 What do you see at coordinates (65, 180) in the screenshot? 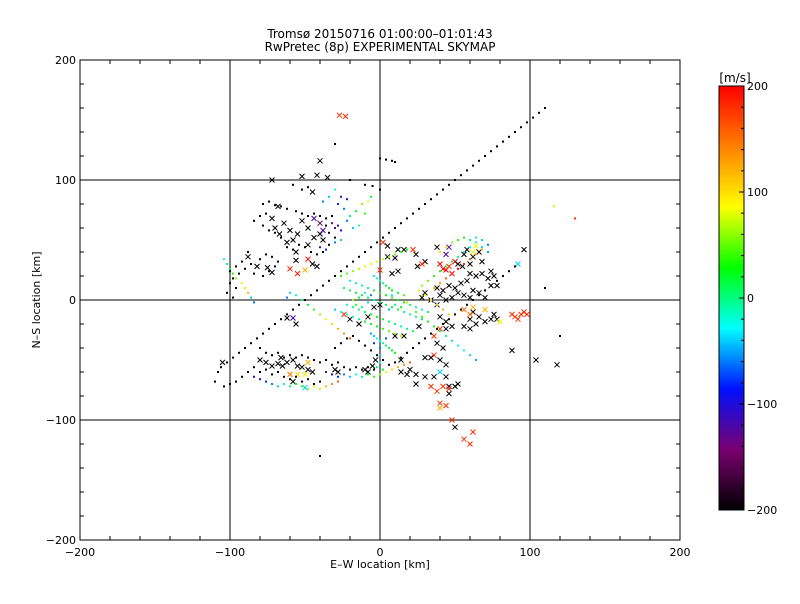
I see `y-tick-label: 100` at bounding box center [65, 180].